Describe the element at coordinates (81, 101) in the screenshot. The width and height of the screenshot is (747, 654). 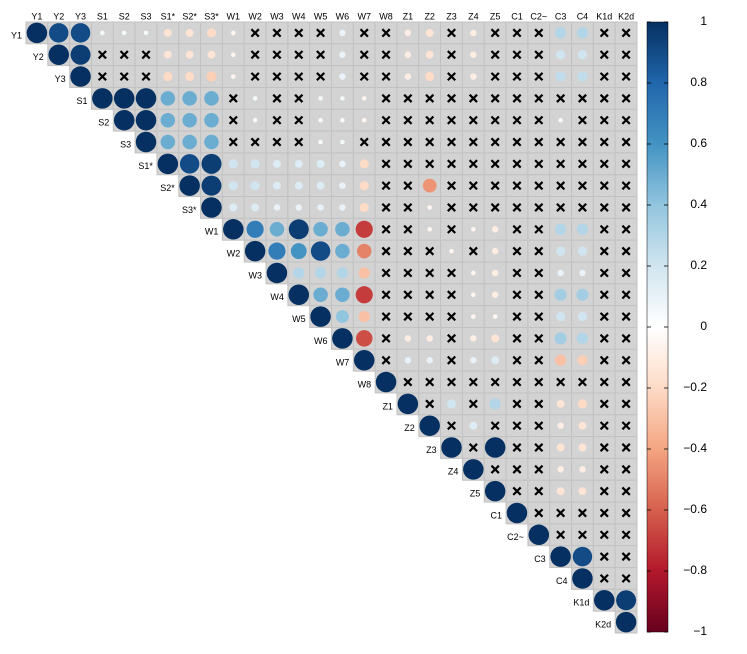
I see `row-label: S1` at that location.